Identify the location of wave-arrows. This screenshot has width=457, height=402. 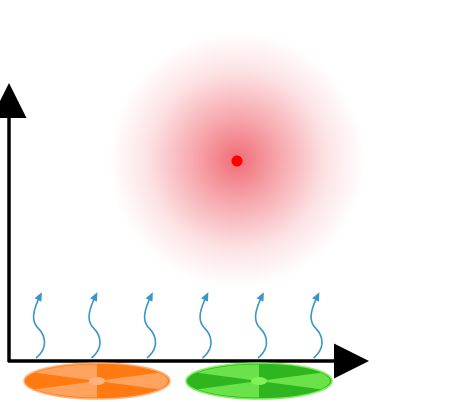
(177, 325).